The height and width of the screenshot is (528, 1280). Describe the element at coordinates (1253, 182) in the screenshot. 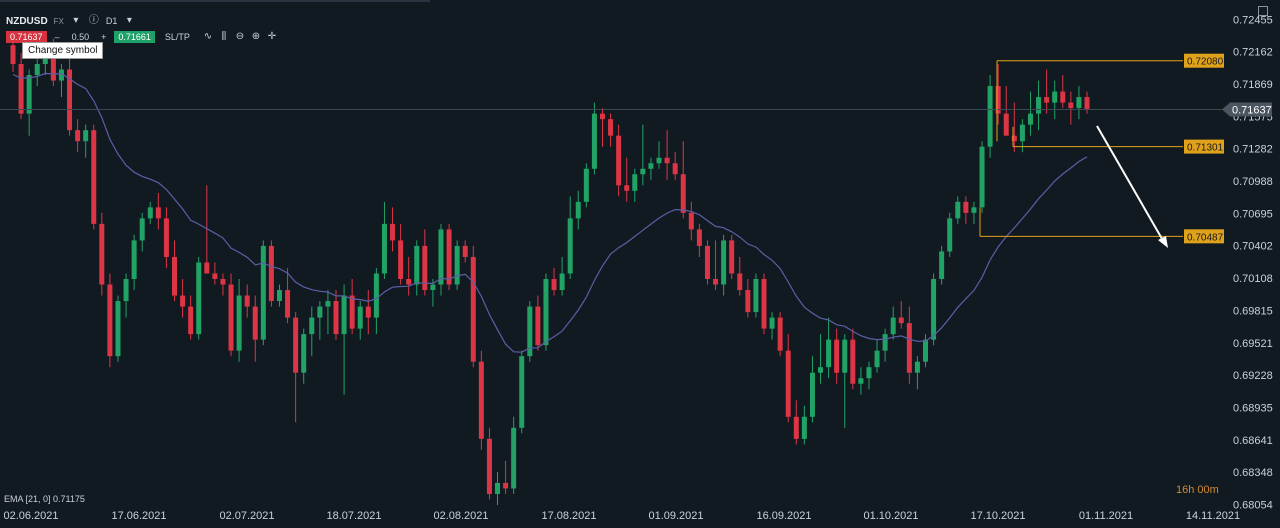

I see `y-tick-label: 0.70988` at that location.